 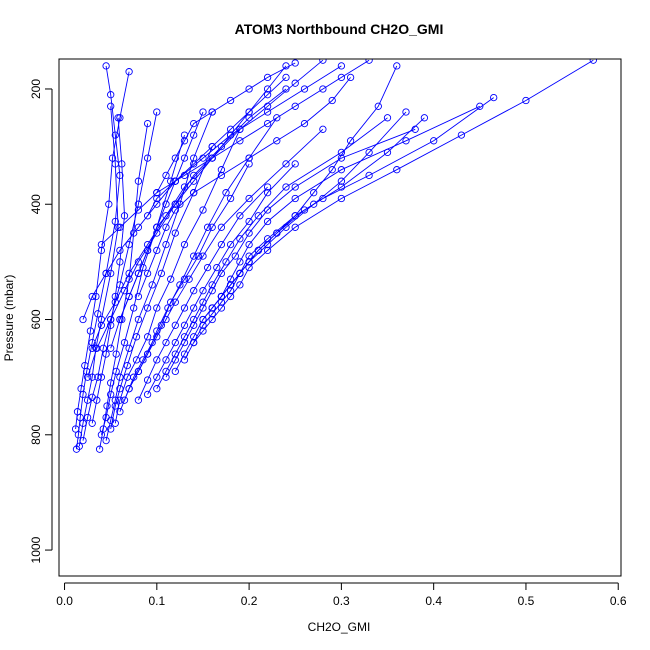 What do you see at coordinates (36, 89) in the screenshot?
I see `y-tick-label: 200` at bounding box center [36, 89].